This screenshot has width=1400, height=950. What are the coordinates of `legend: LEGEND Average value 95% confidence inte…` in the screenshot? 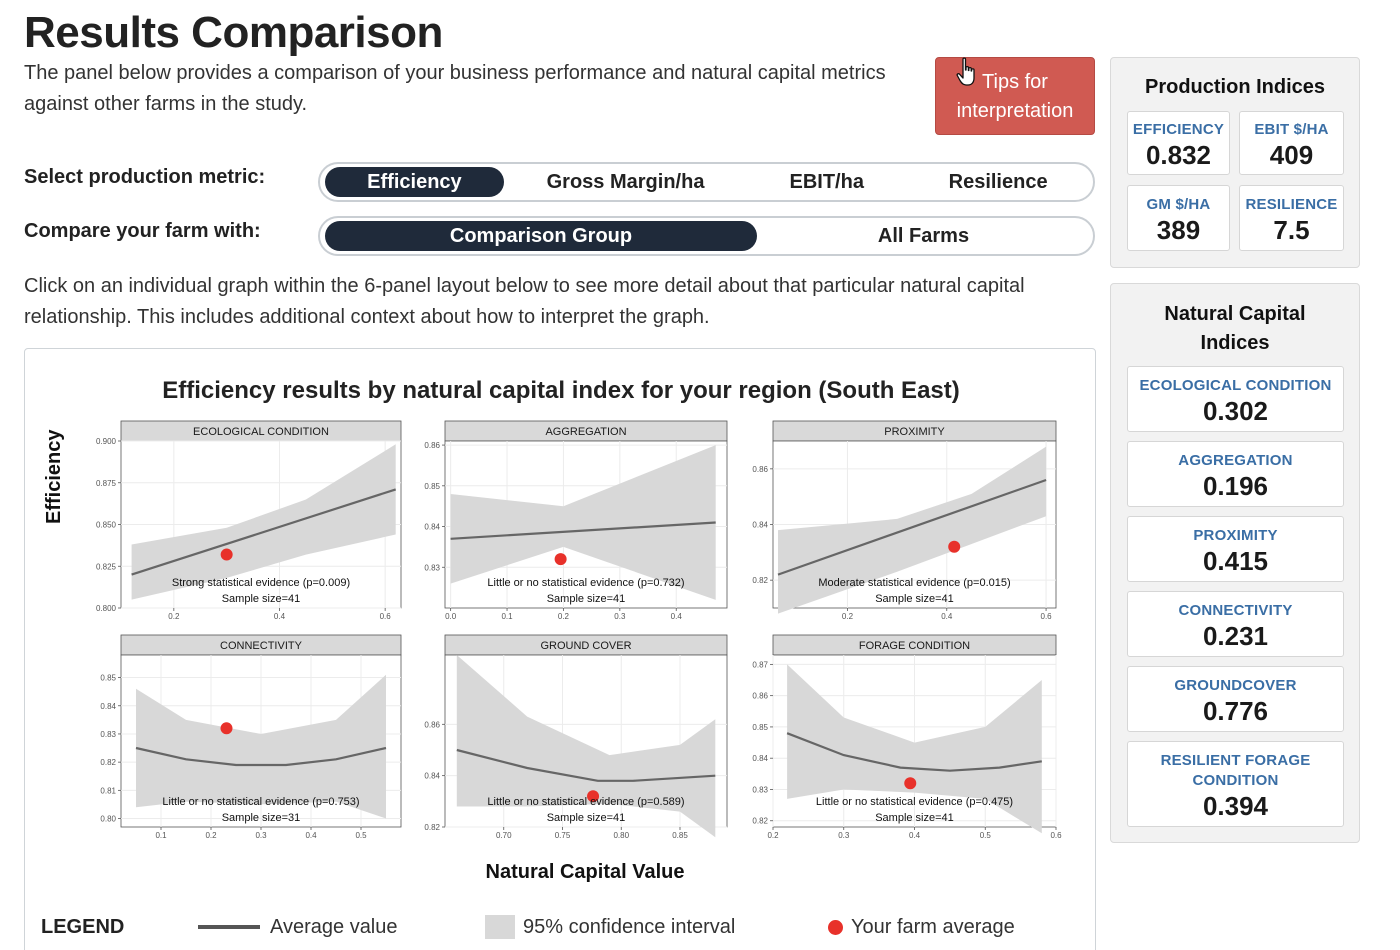 It's located at (561, 927).